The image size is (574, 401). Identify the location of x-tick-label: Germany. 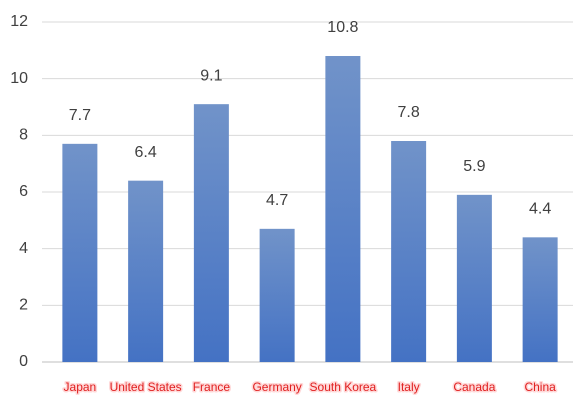
(276, 387).